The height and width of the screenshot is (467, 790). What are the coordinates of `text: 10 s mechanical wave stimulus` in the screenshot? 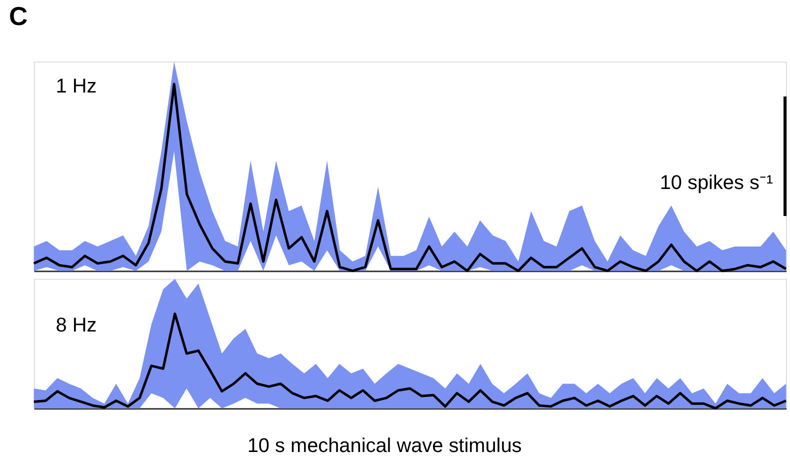 It's located at (384, 446).